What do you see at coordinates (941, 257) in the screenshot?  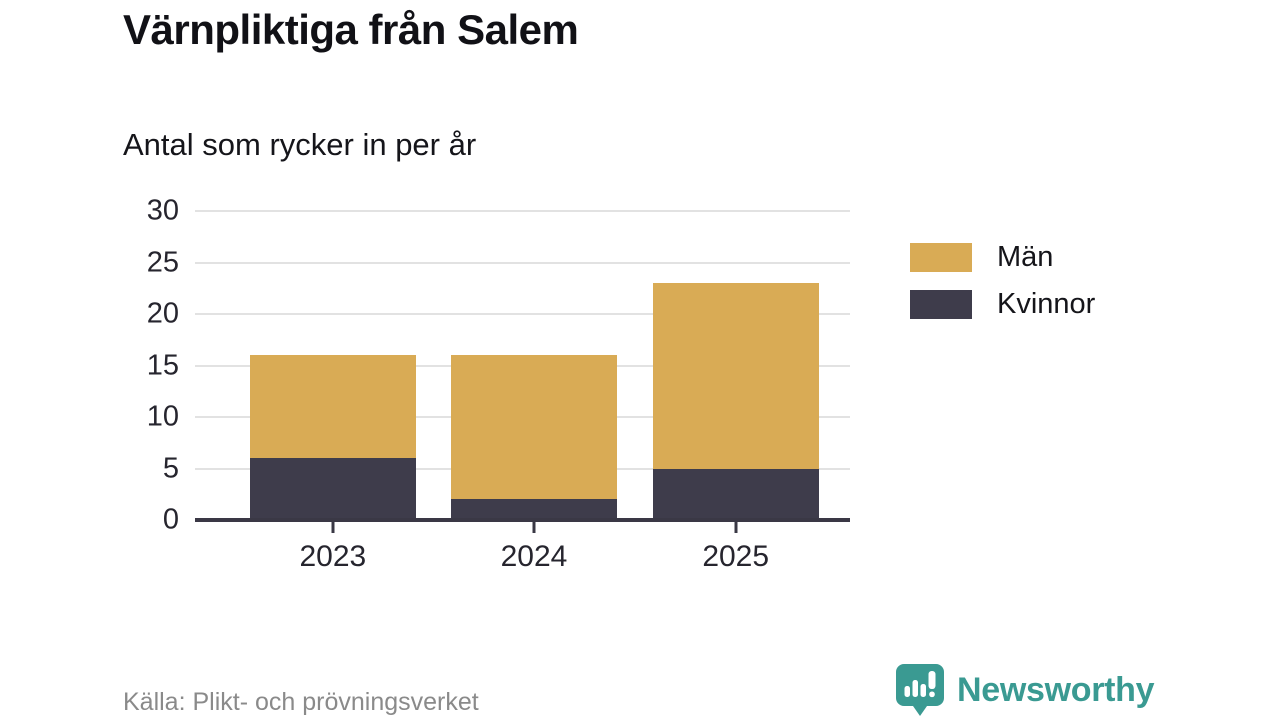 I see `legend-swatch-män` at bounding box center [941, 257].